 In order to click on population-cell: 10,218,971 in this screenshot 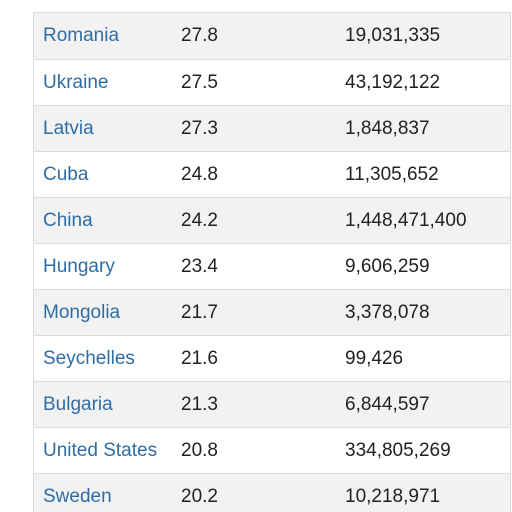, I will do `click(393, 496)`.